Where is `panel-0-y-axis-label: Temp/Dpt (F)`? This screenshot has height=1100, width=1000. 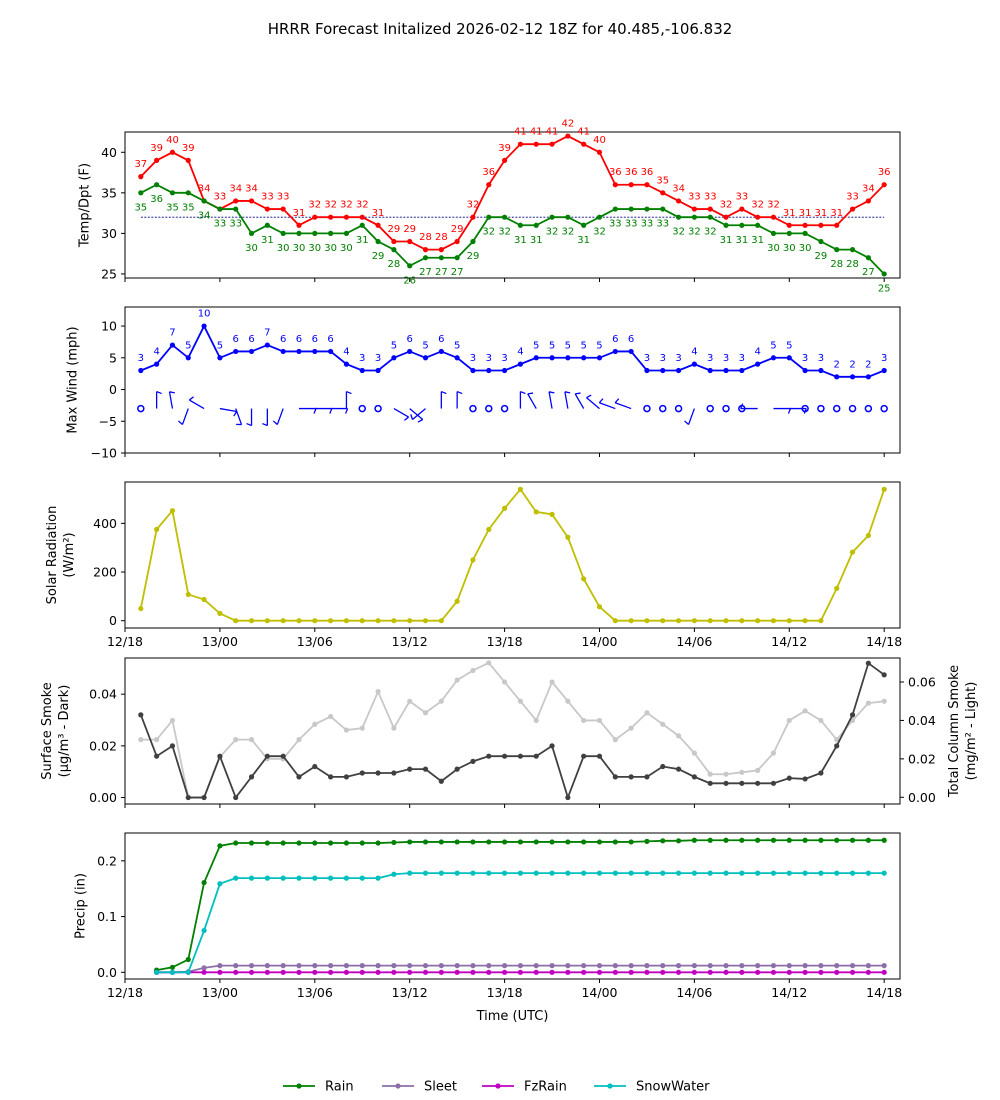
panel-0-y-axis-label: Temp/Dpt (F) is located at coordinates (85, 205).